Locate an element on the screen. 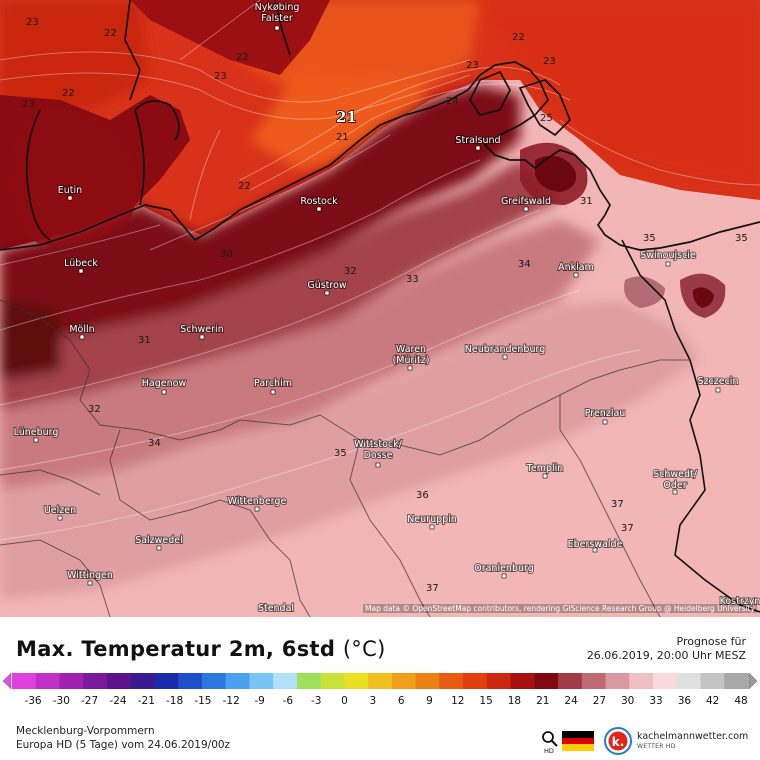 The width and height of the screenshot is (760, 760). city-label: Mölln is located at coordinates (81, 329).